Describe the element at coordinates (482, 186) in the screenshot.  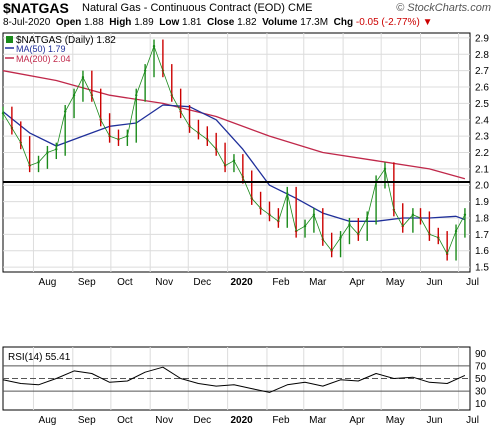
I see `price-y-tick-label: 2.0` at that location.